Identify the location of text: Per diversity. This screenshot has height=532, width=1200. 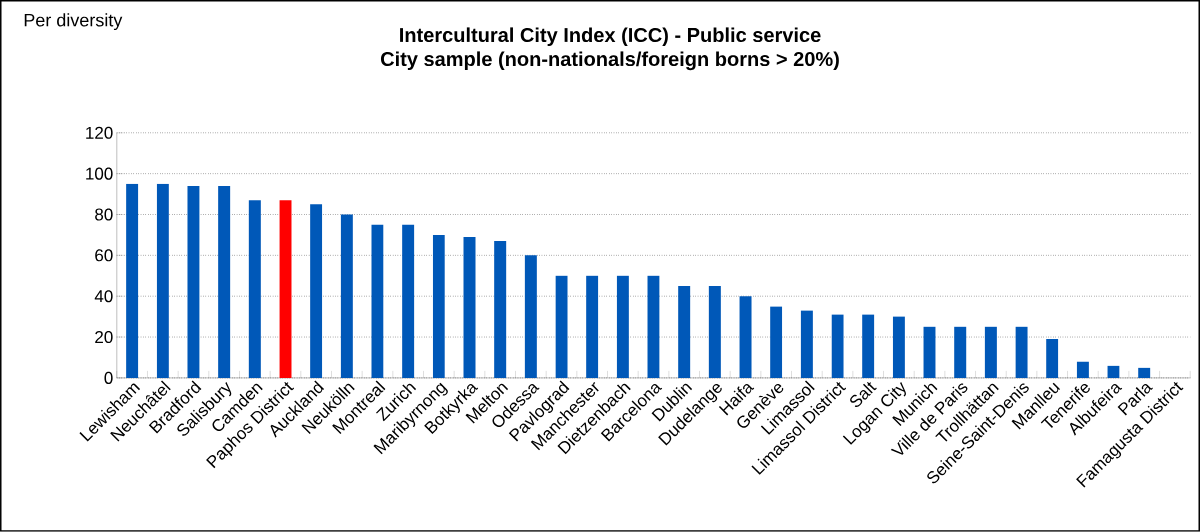
(73, 22).